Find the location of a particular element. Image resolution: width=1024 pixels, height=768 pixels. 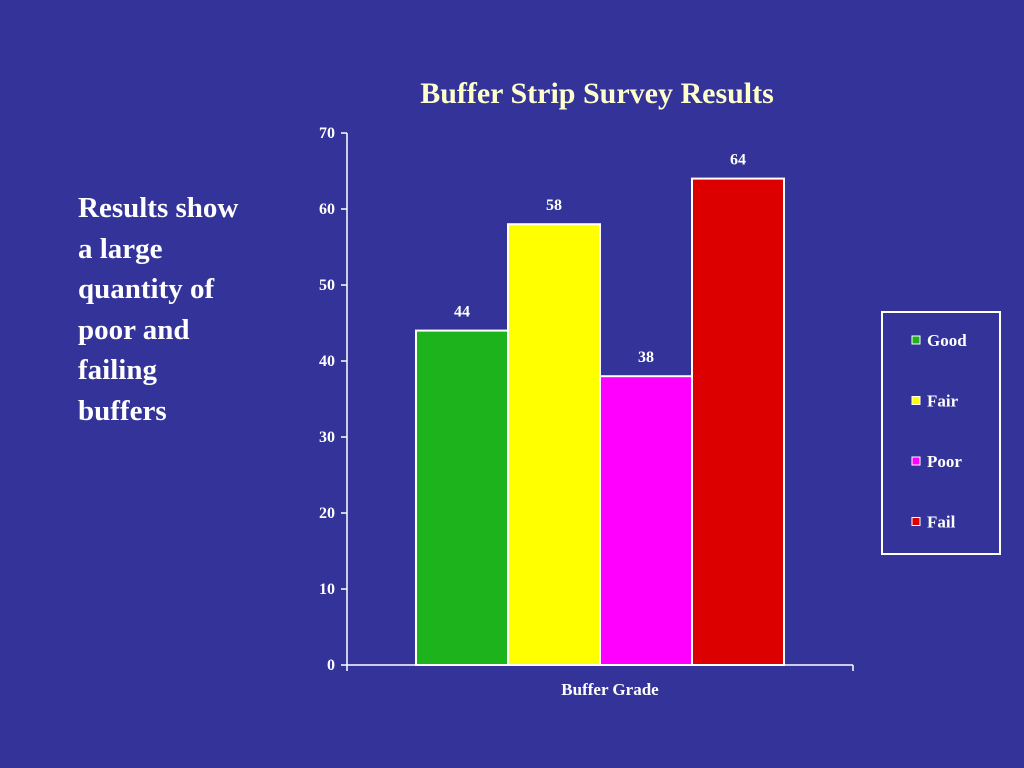

legend-swatch-fail is located at coordinates (916, 521).